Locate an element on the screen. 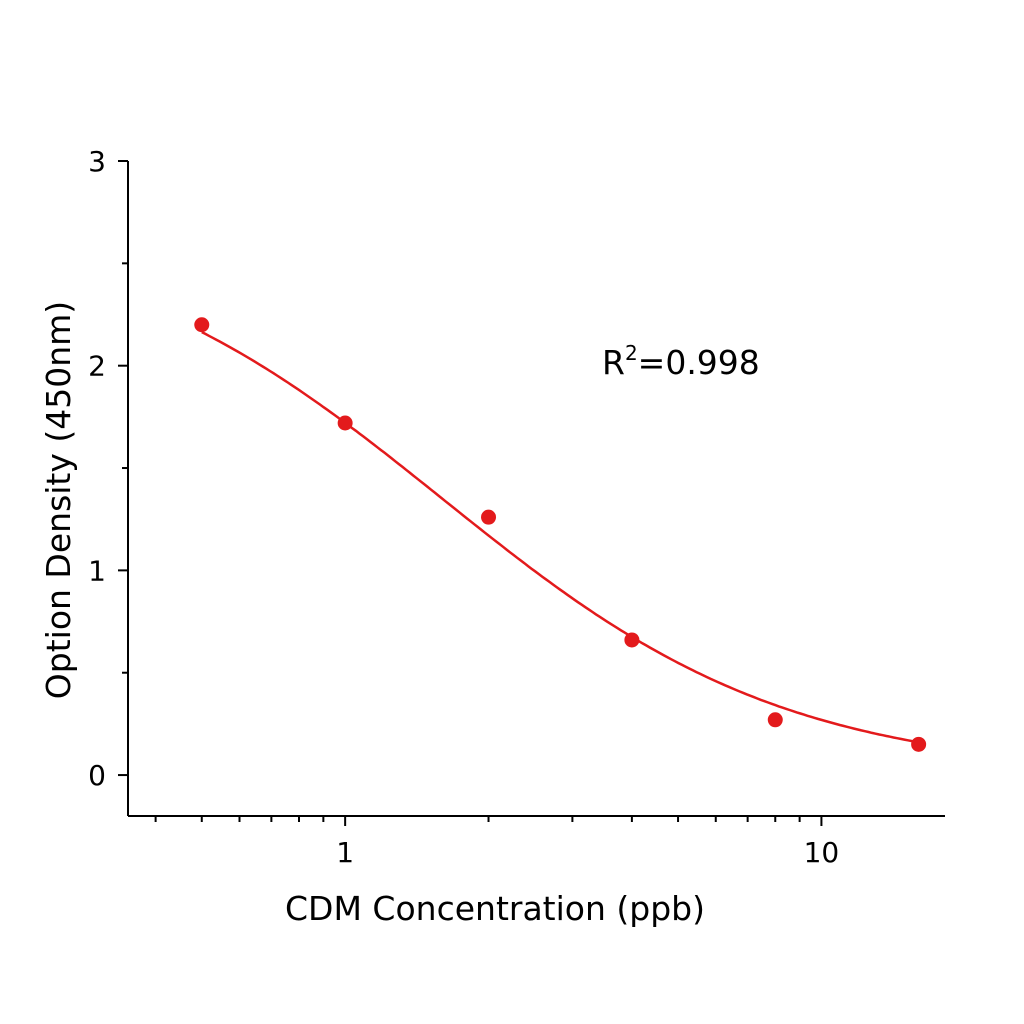 This screenshot has height=1024, width=1024. x-tick-label: 10 is located at coordinates (822, 852).